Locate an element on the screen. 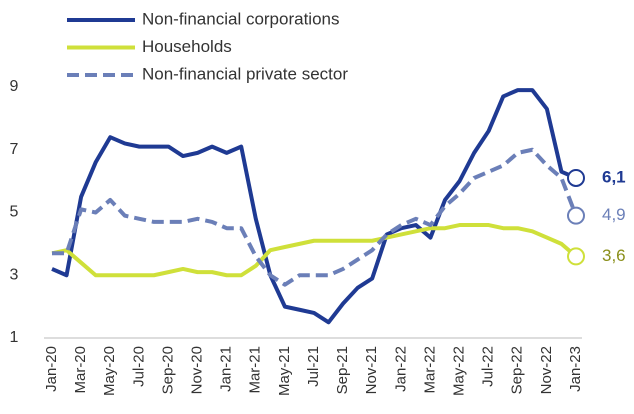  legend-label: Non-financial corporations is located at coordinates (241, 18).